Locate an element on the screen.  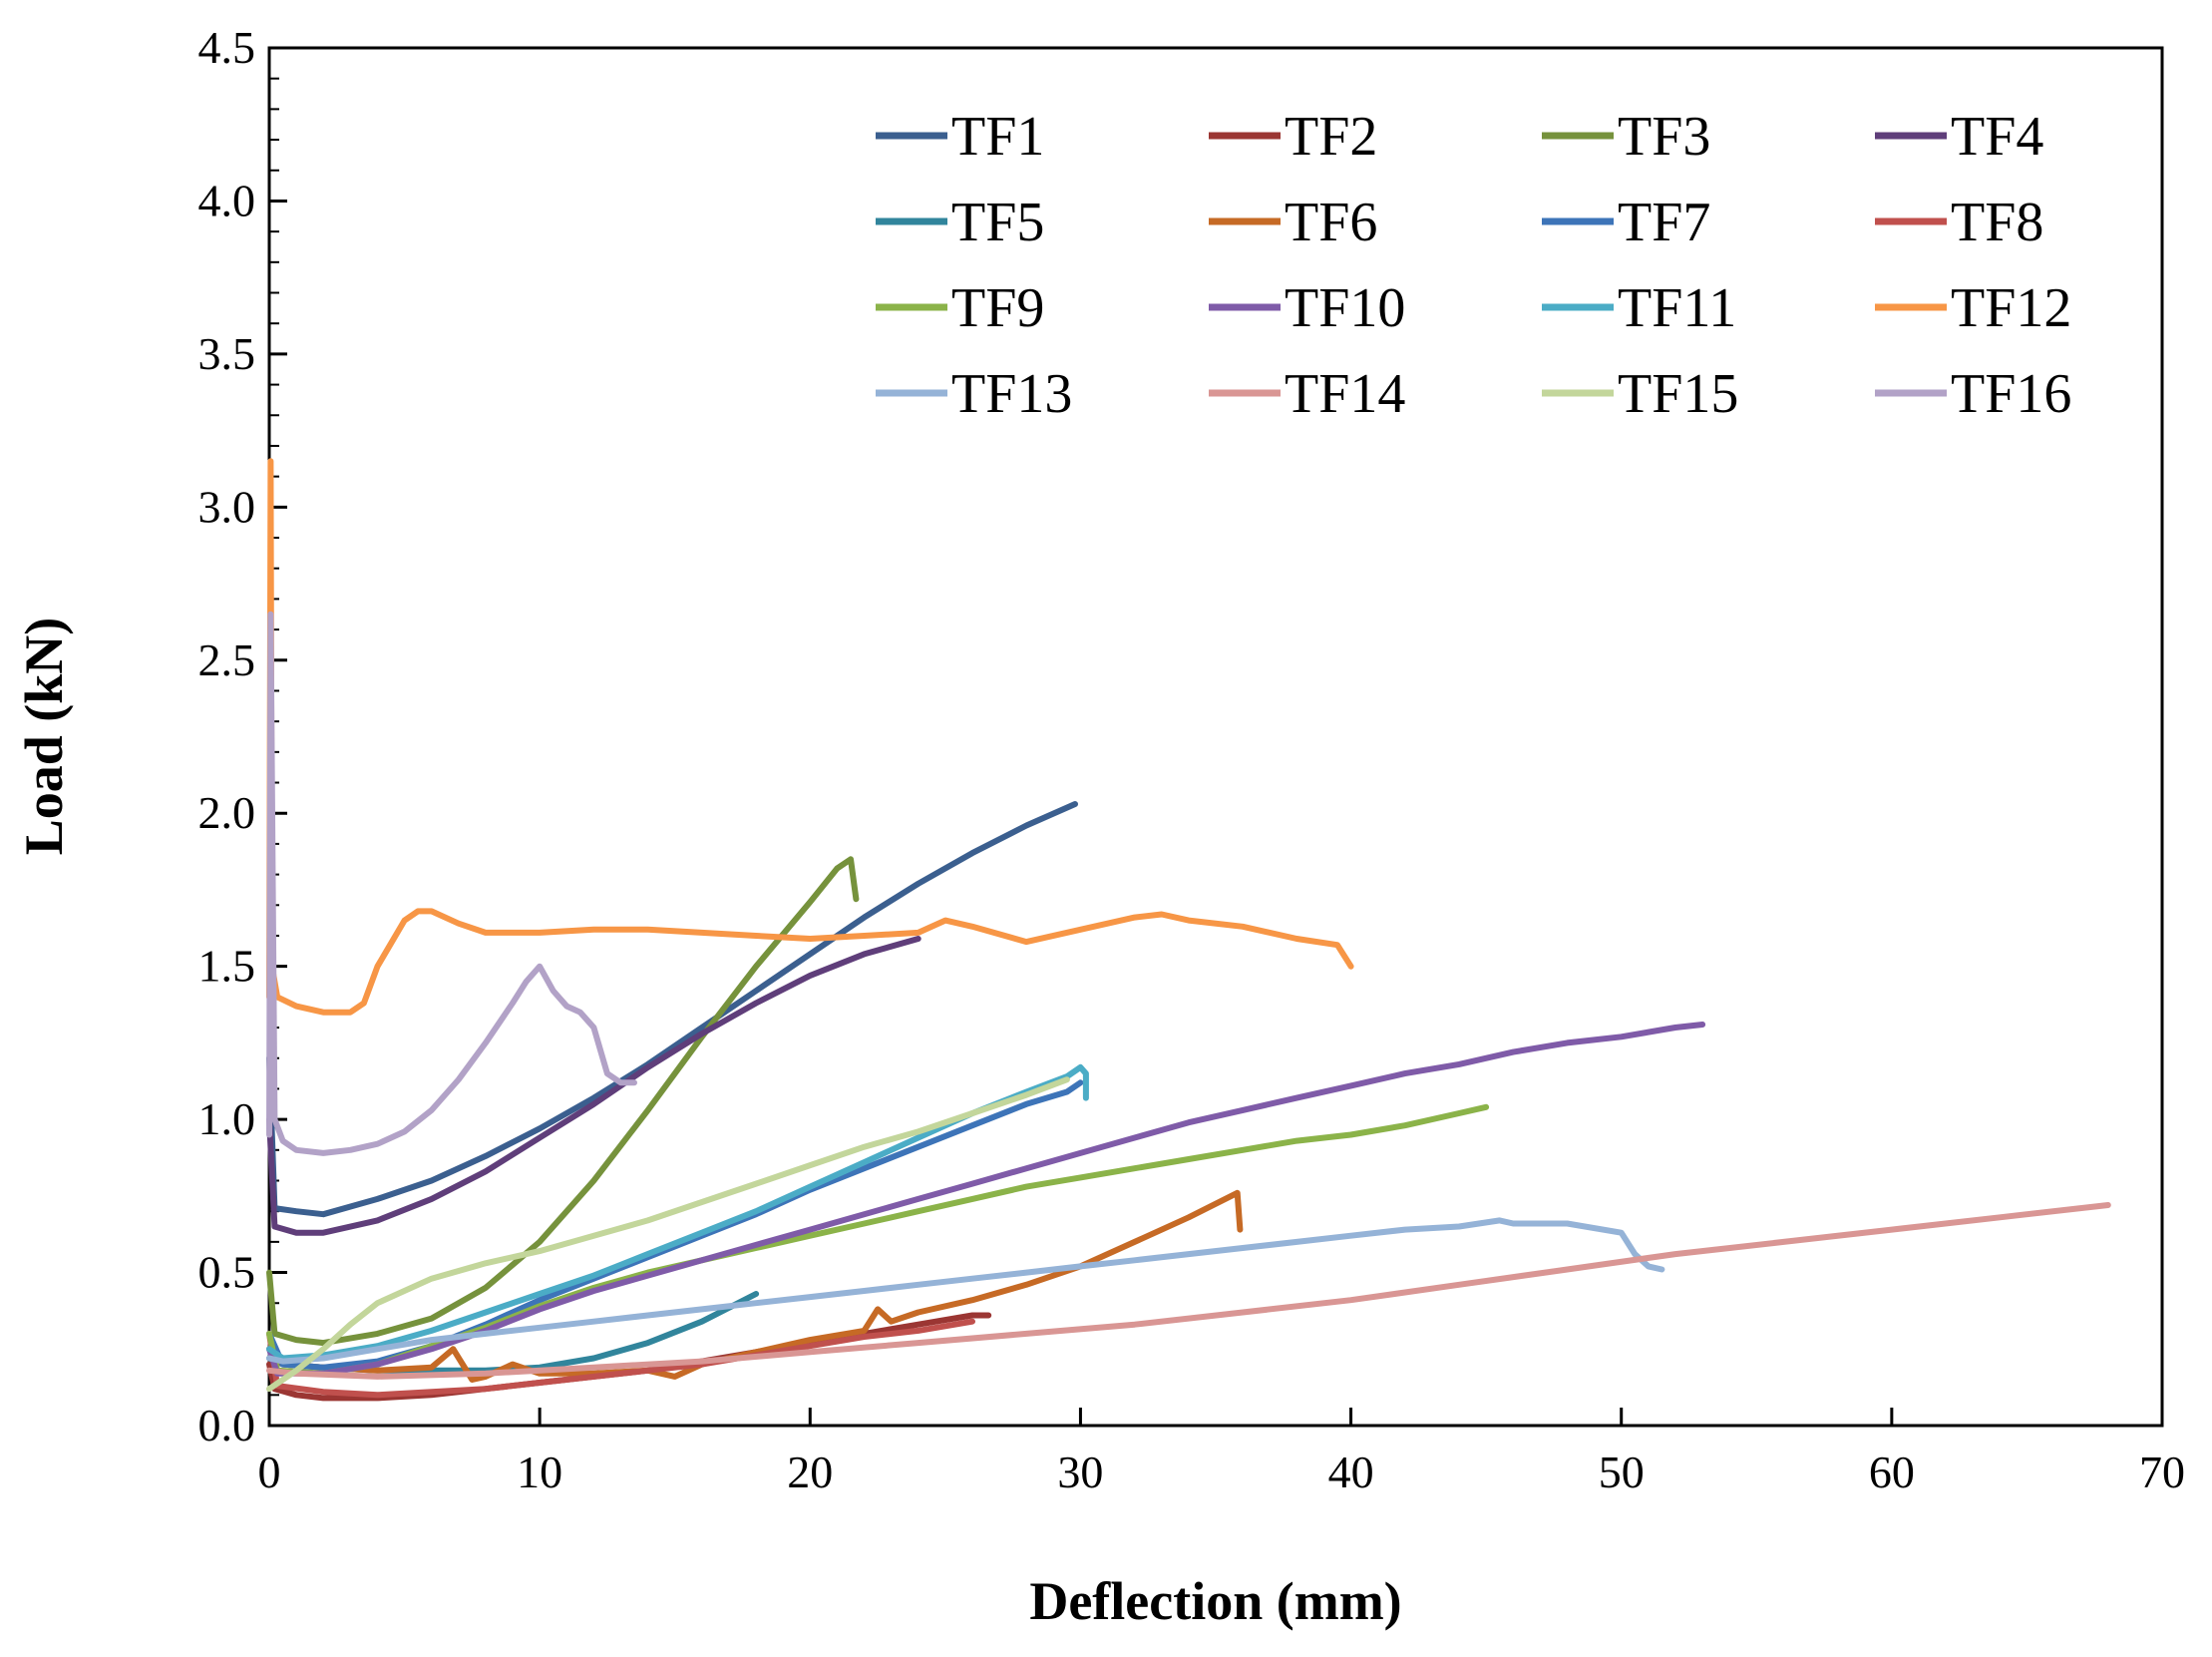
legend-label-tf10: TF10 is located at coordinates (1345, 308).